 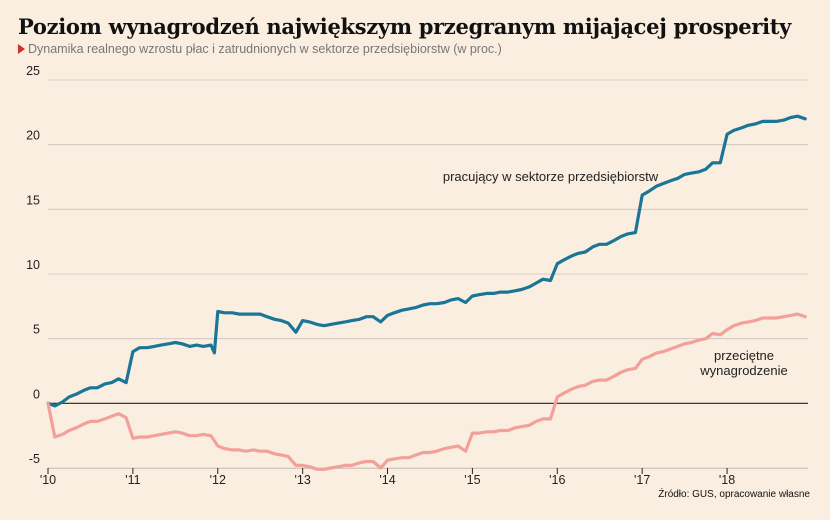 What do you see at coordinates (387, 480) in the screenshot?
I see `x-tick-label: '14` at bounding box center [387, 480].